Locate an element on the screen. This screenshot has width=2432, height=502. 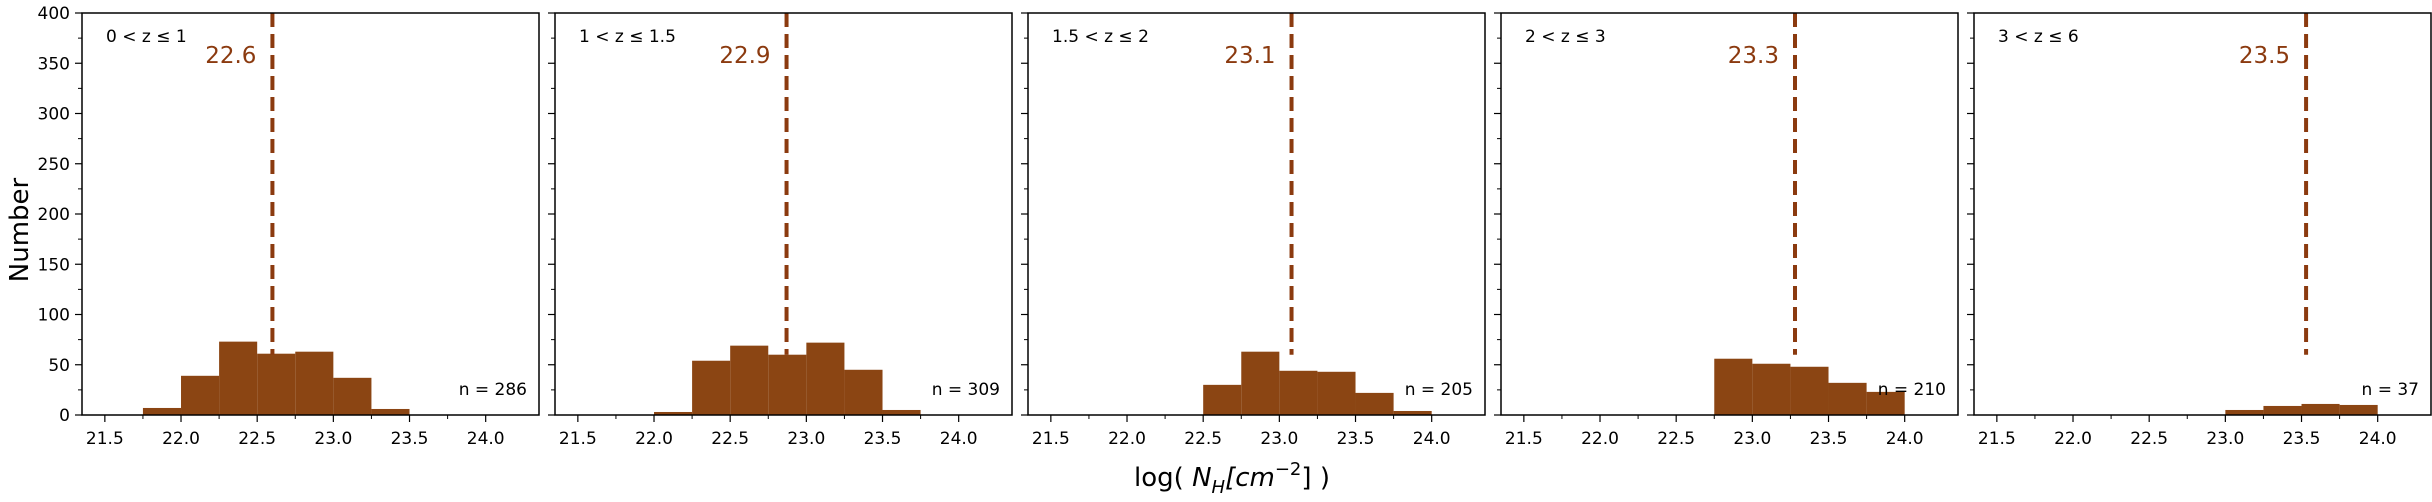
x-axis-label: log( NH[cm−2] ) is located at coordinates (1232, 478).